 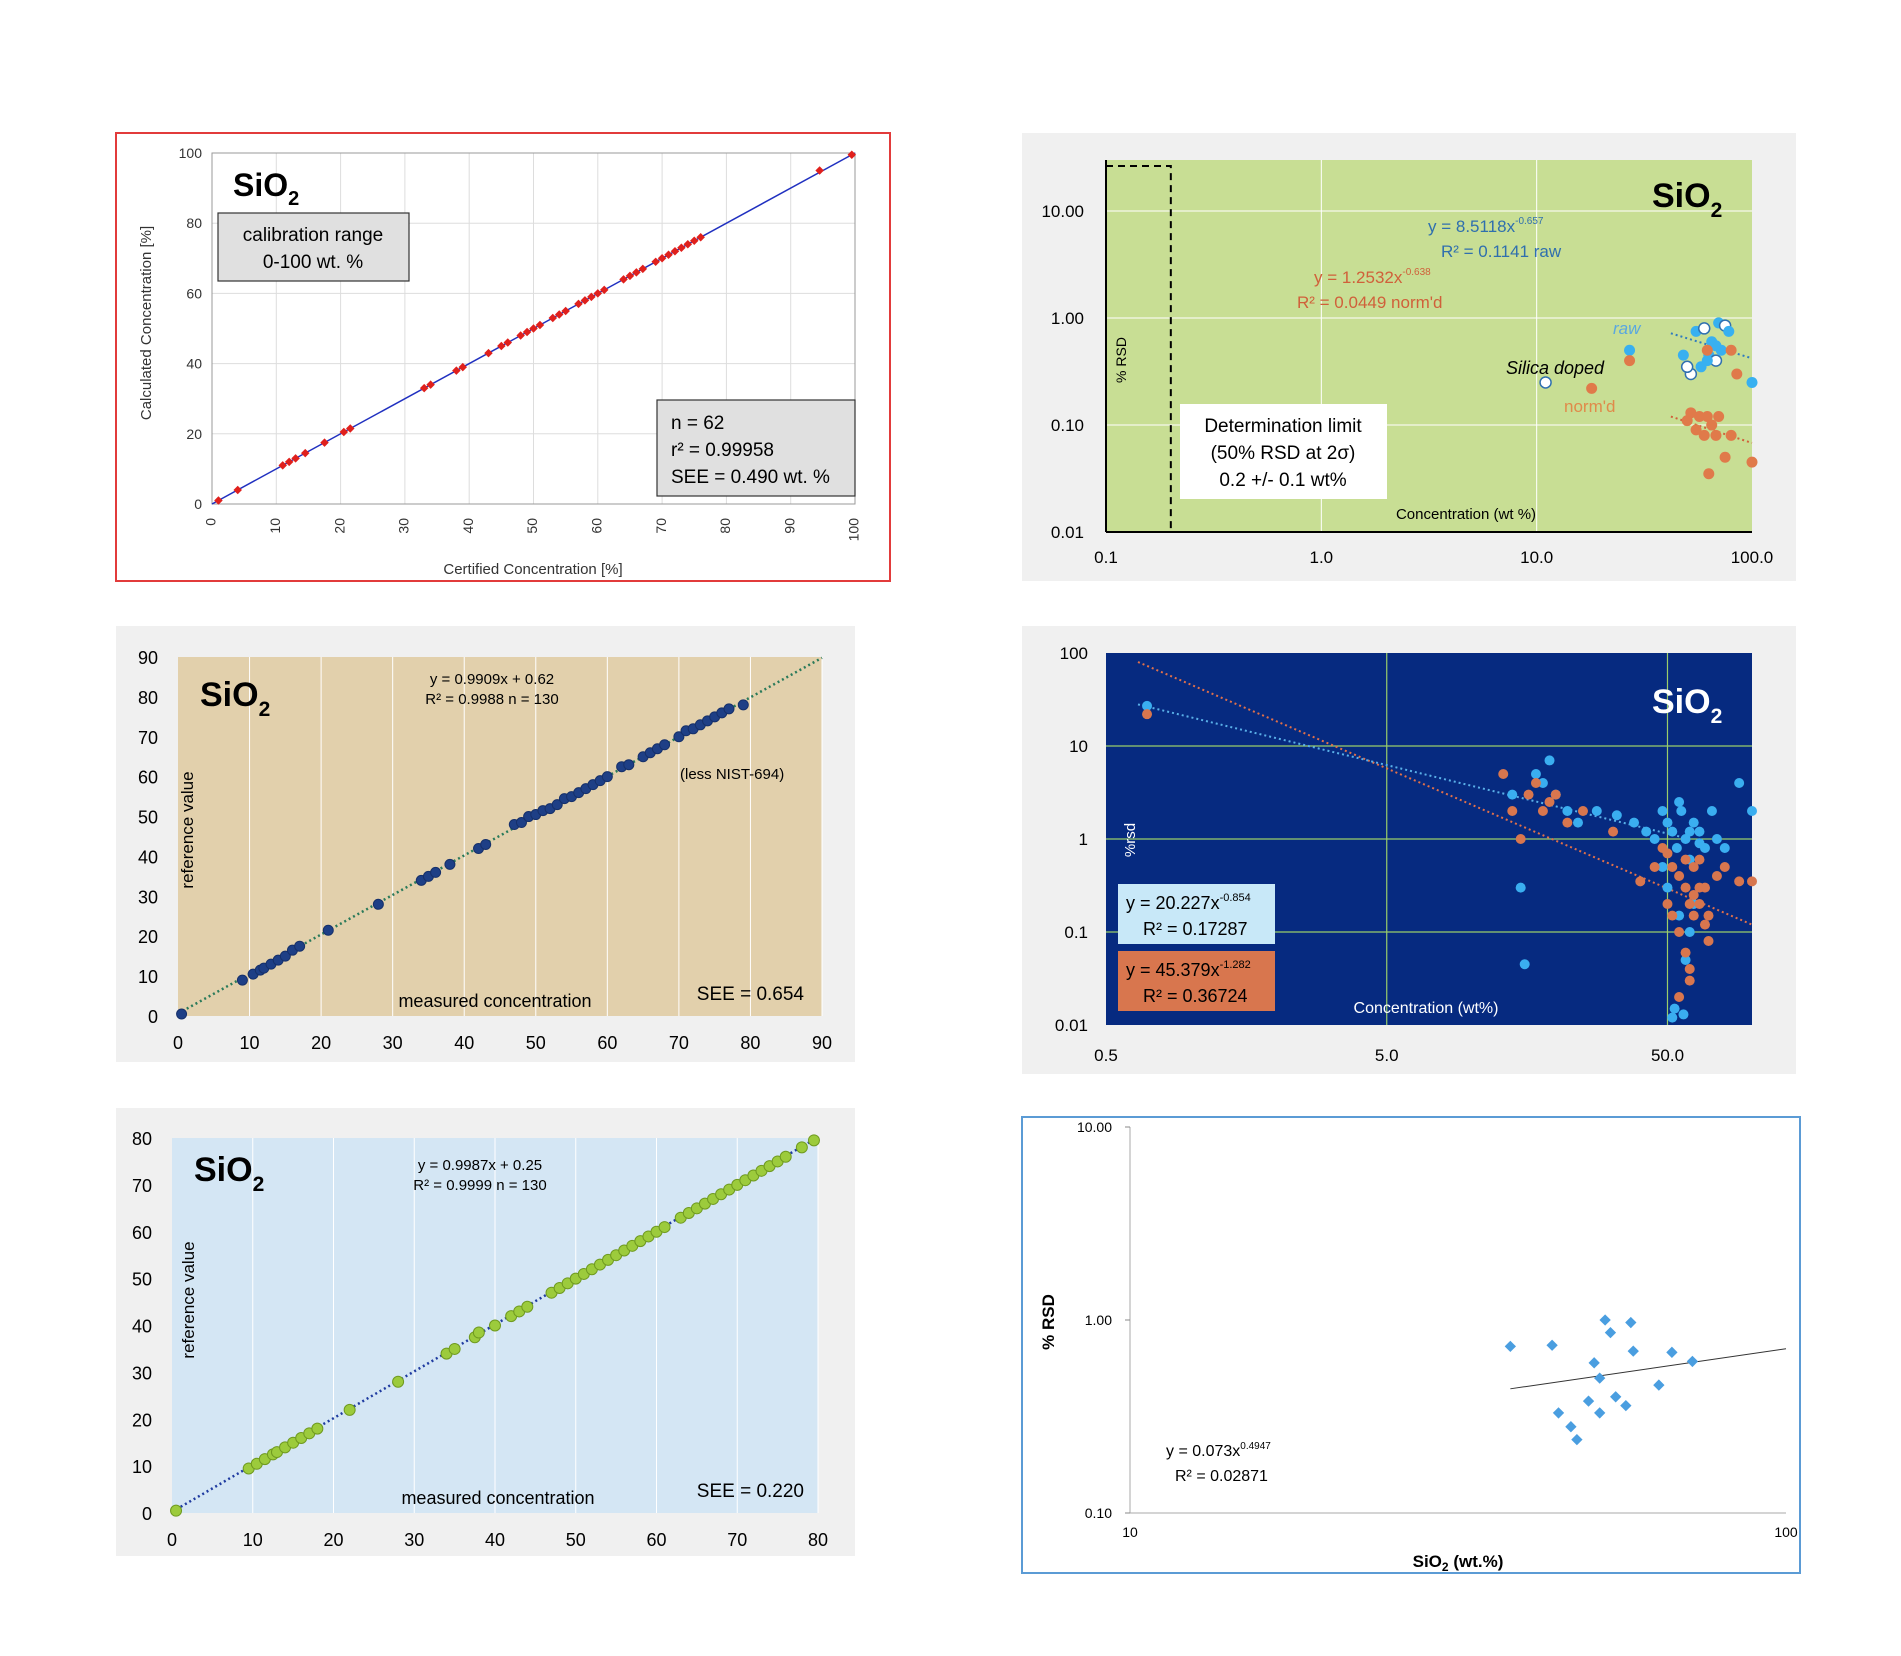 What do you see at coordinates (187, 829) in the screenshot?
I see `y-axis-label: reference value` at bounding box center [187, 829].